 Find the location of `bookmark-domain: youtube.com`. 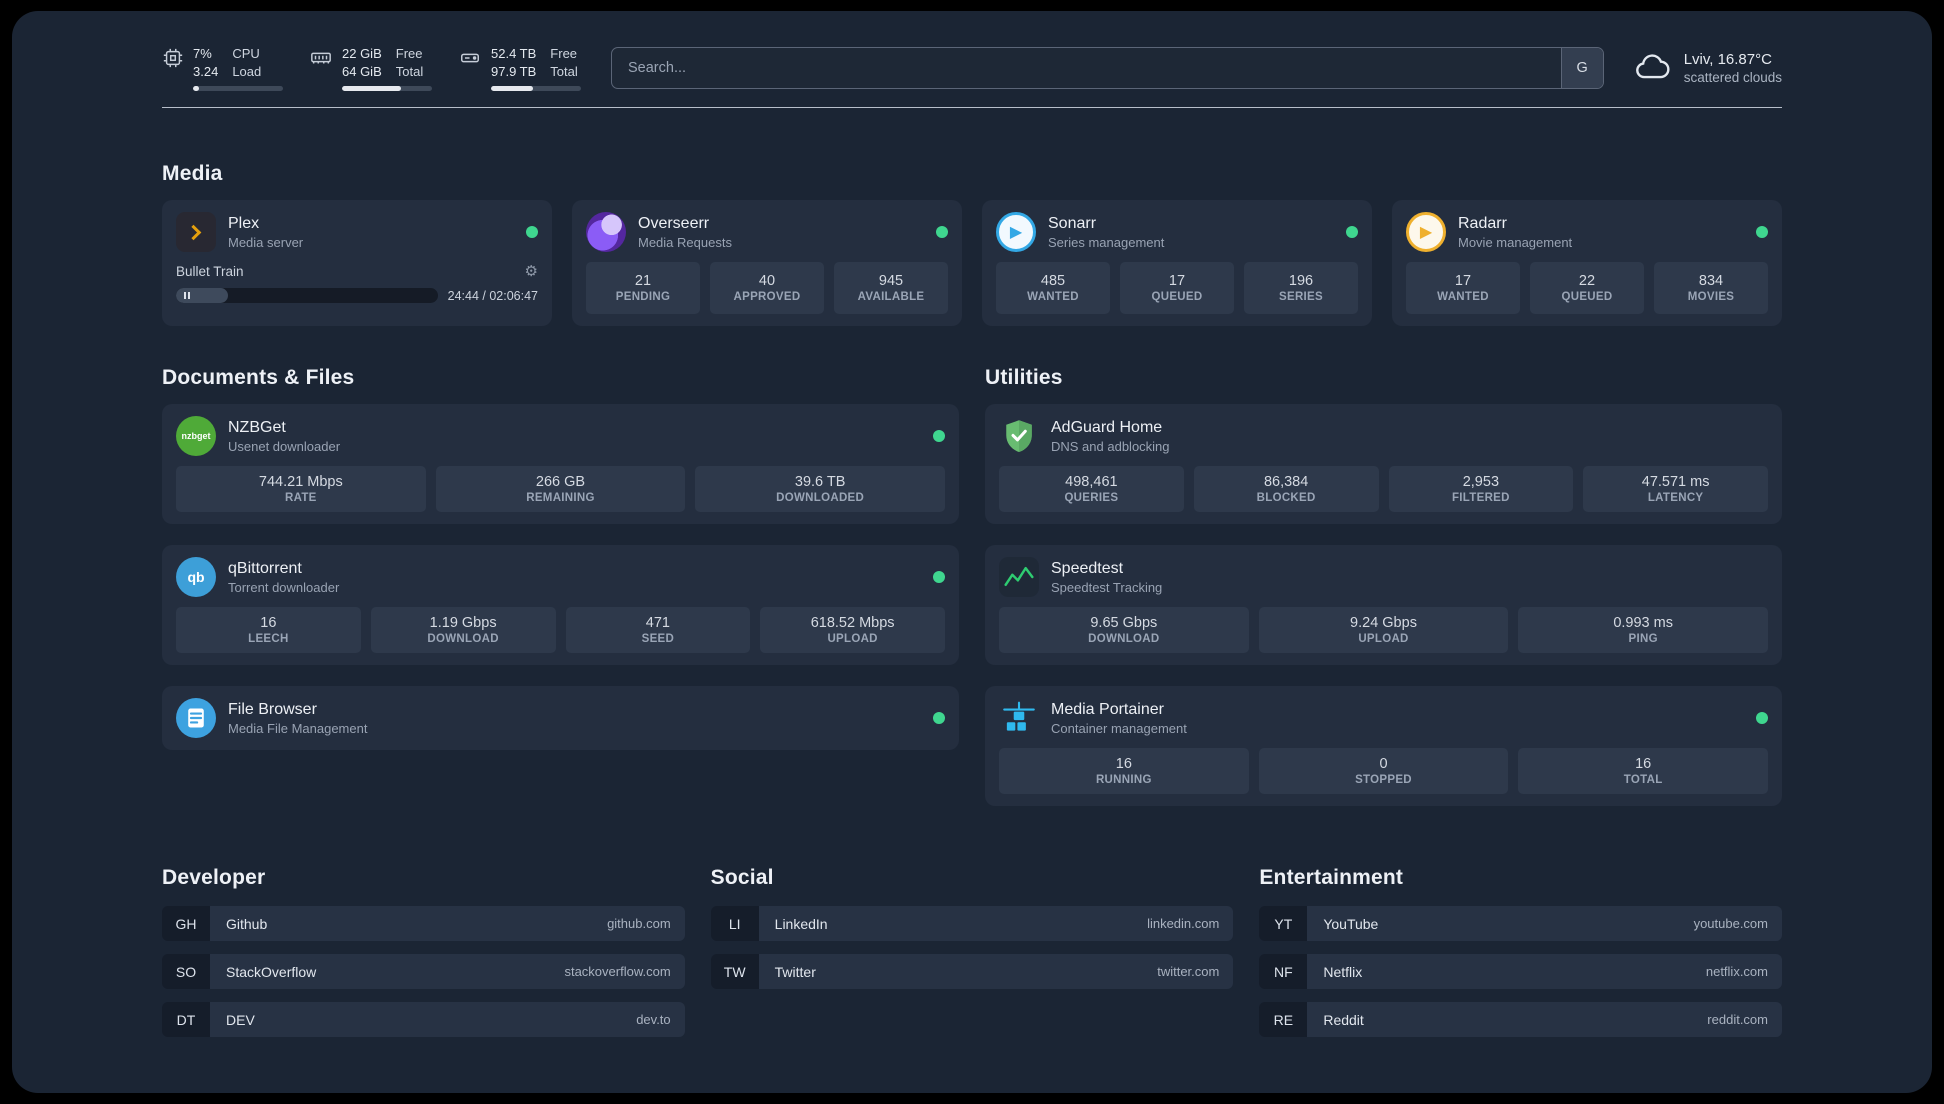

bookmark-domain: youtube.com is located at coordinates (1730, 924).